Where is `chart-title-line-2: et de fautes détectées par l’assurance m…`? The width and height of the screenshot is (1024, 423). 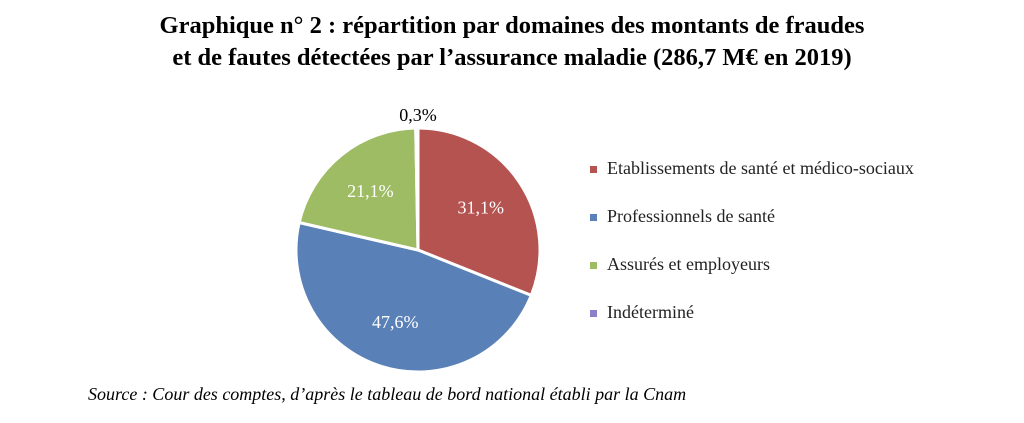
chart-title-line-2: et de fautes détectées par l’assurance m… is located at coordinates (512, 57).